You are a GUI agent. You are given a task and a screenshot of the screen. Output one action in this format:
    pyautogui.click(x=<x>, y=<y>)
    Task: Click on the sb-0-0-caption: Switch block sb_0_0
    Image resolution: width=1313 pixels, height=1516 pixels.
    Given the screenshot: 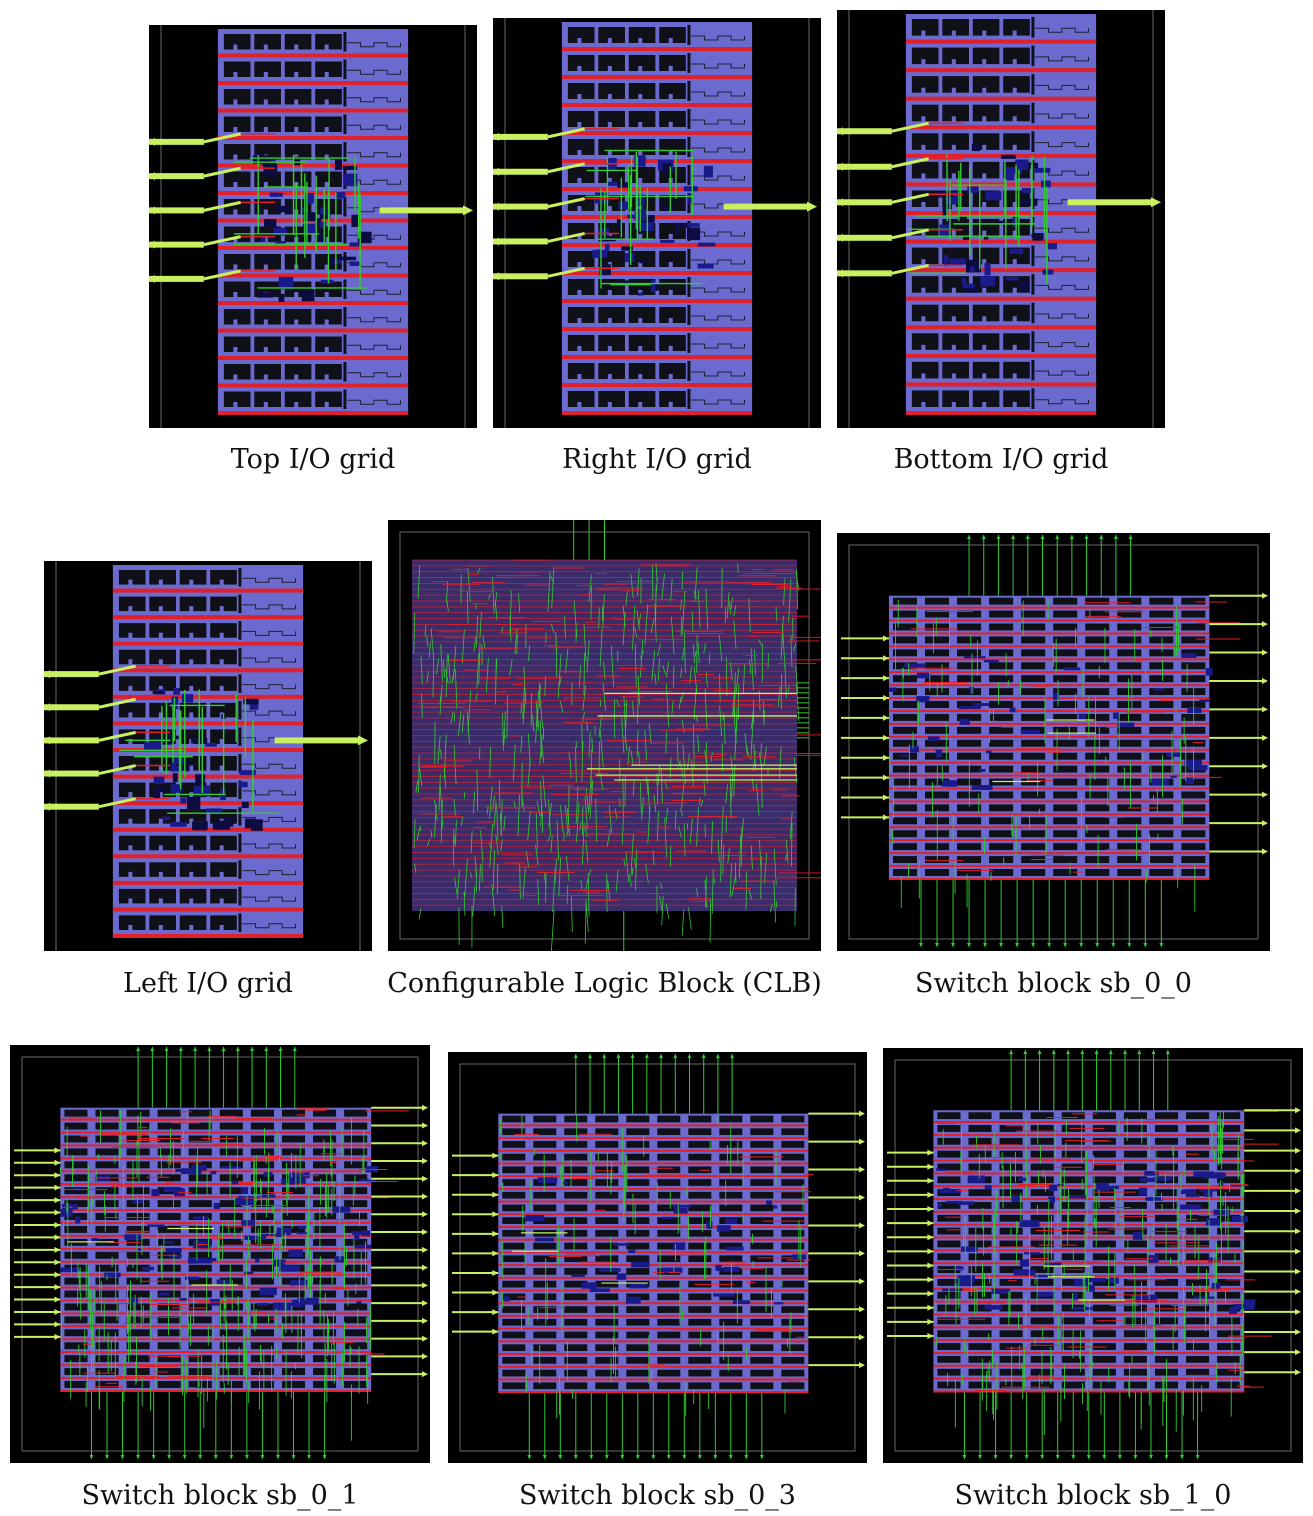 What is the action you would take?
    pyautogui.click(x=1053, y=983)
    